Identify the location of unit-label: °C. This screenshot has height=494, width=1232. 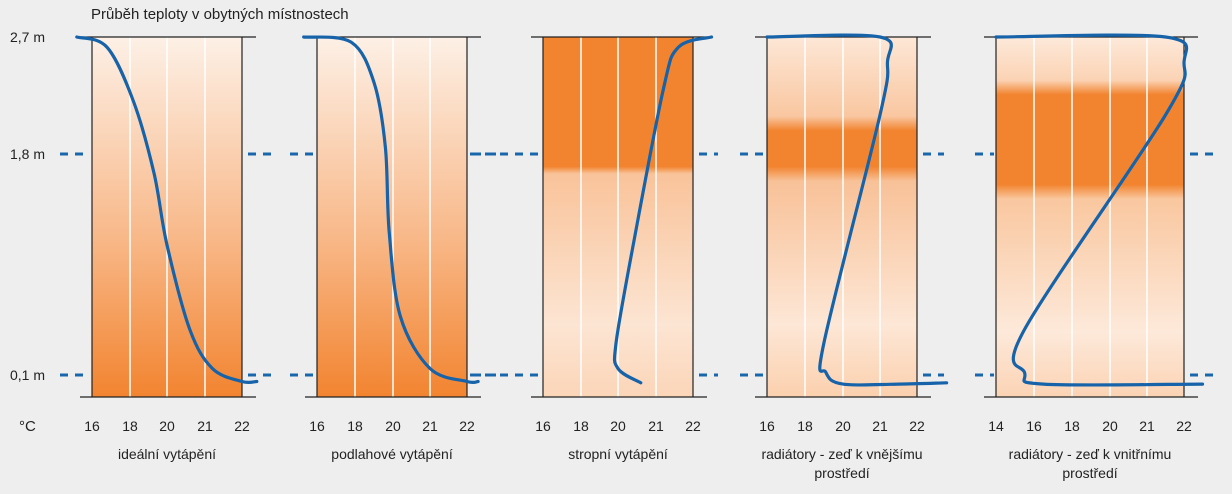
(27, 426).